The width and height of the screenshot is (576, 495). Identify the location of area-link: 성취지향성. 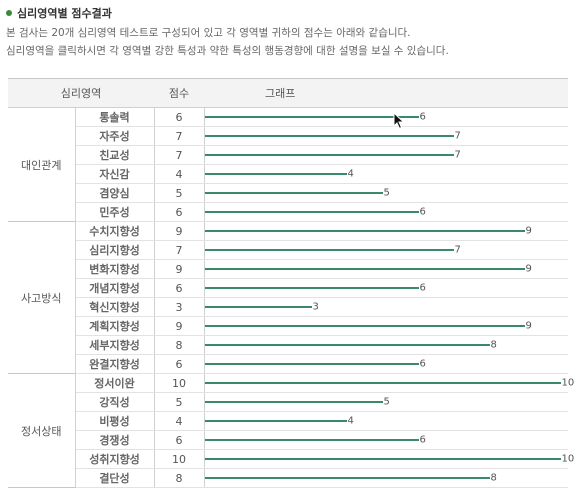
(115, 459).